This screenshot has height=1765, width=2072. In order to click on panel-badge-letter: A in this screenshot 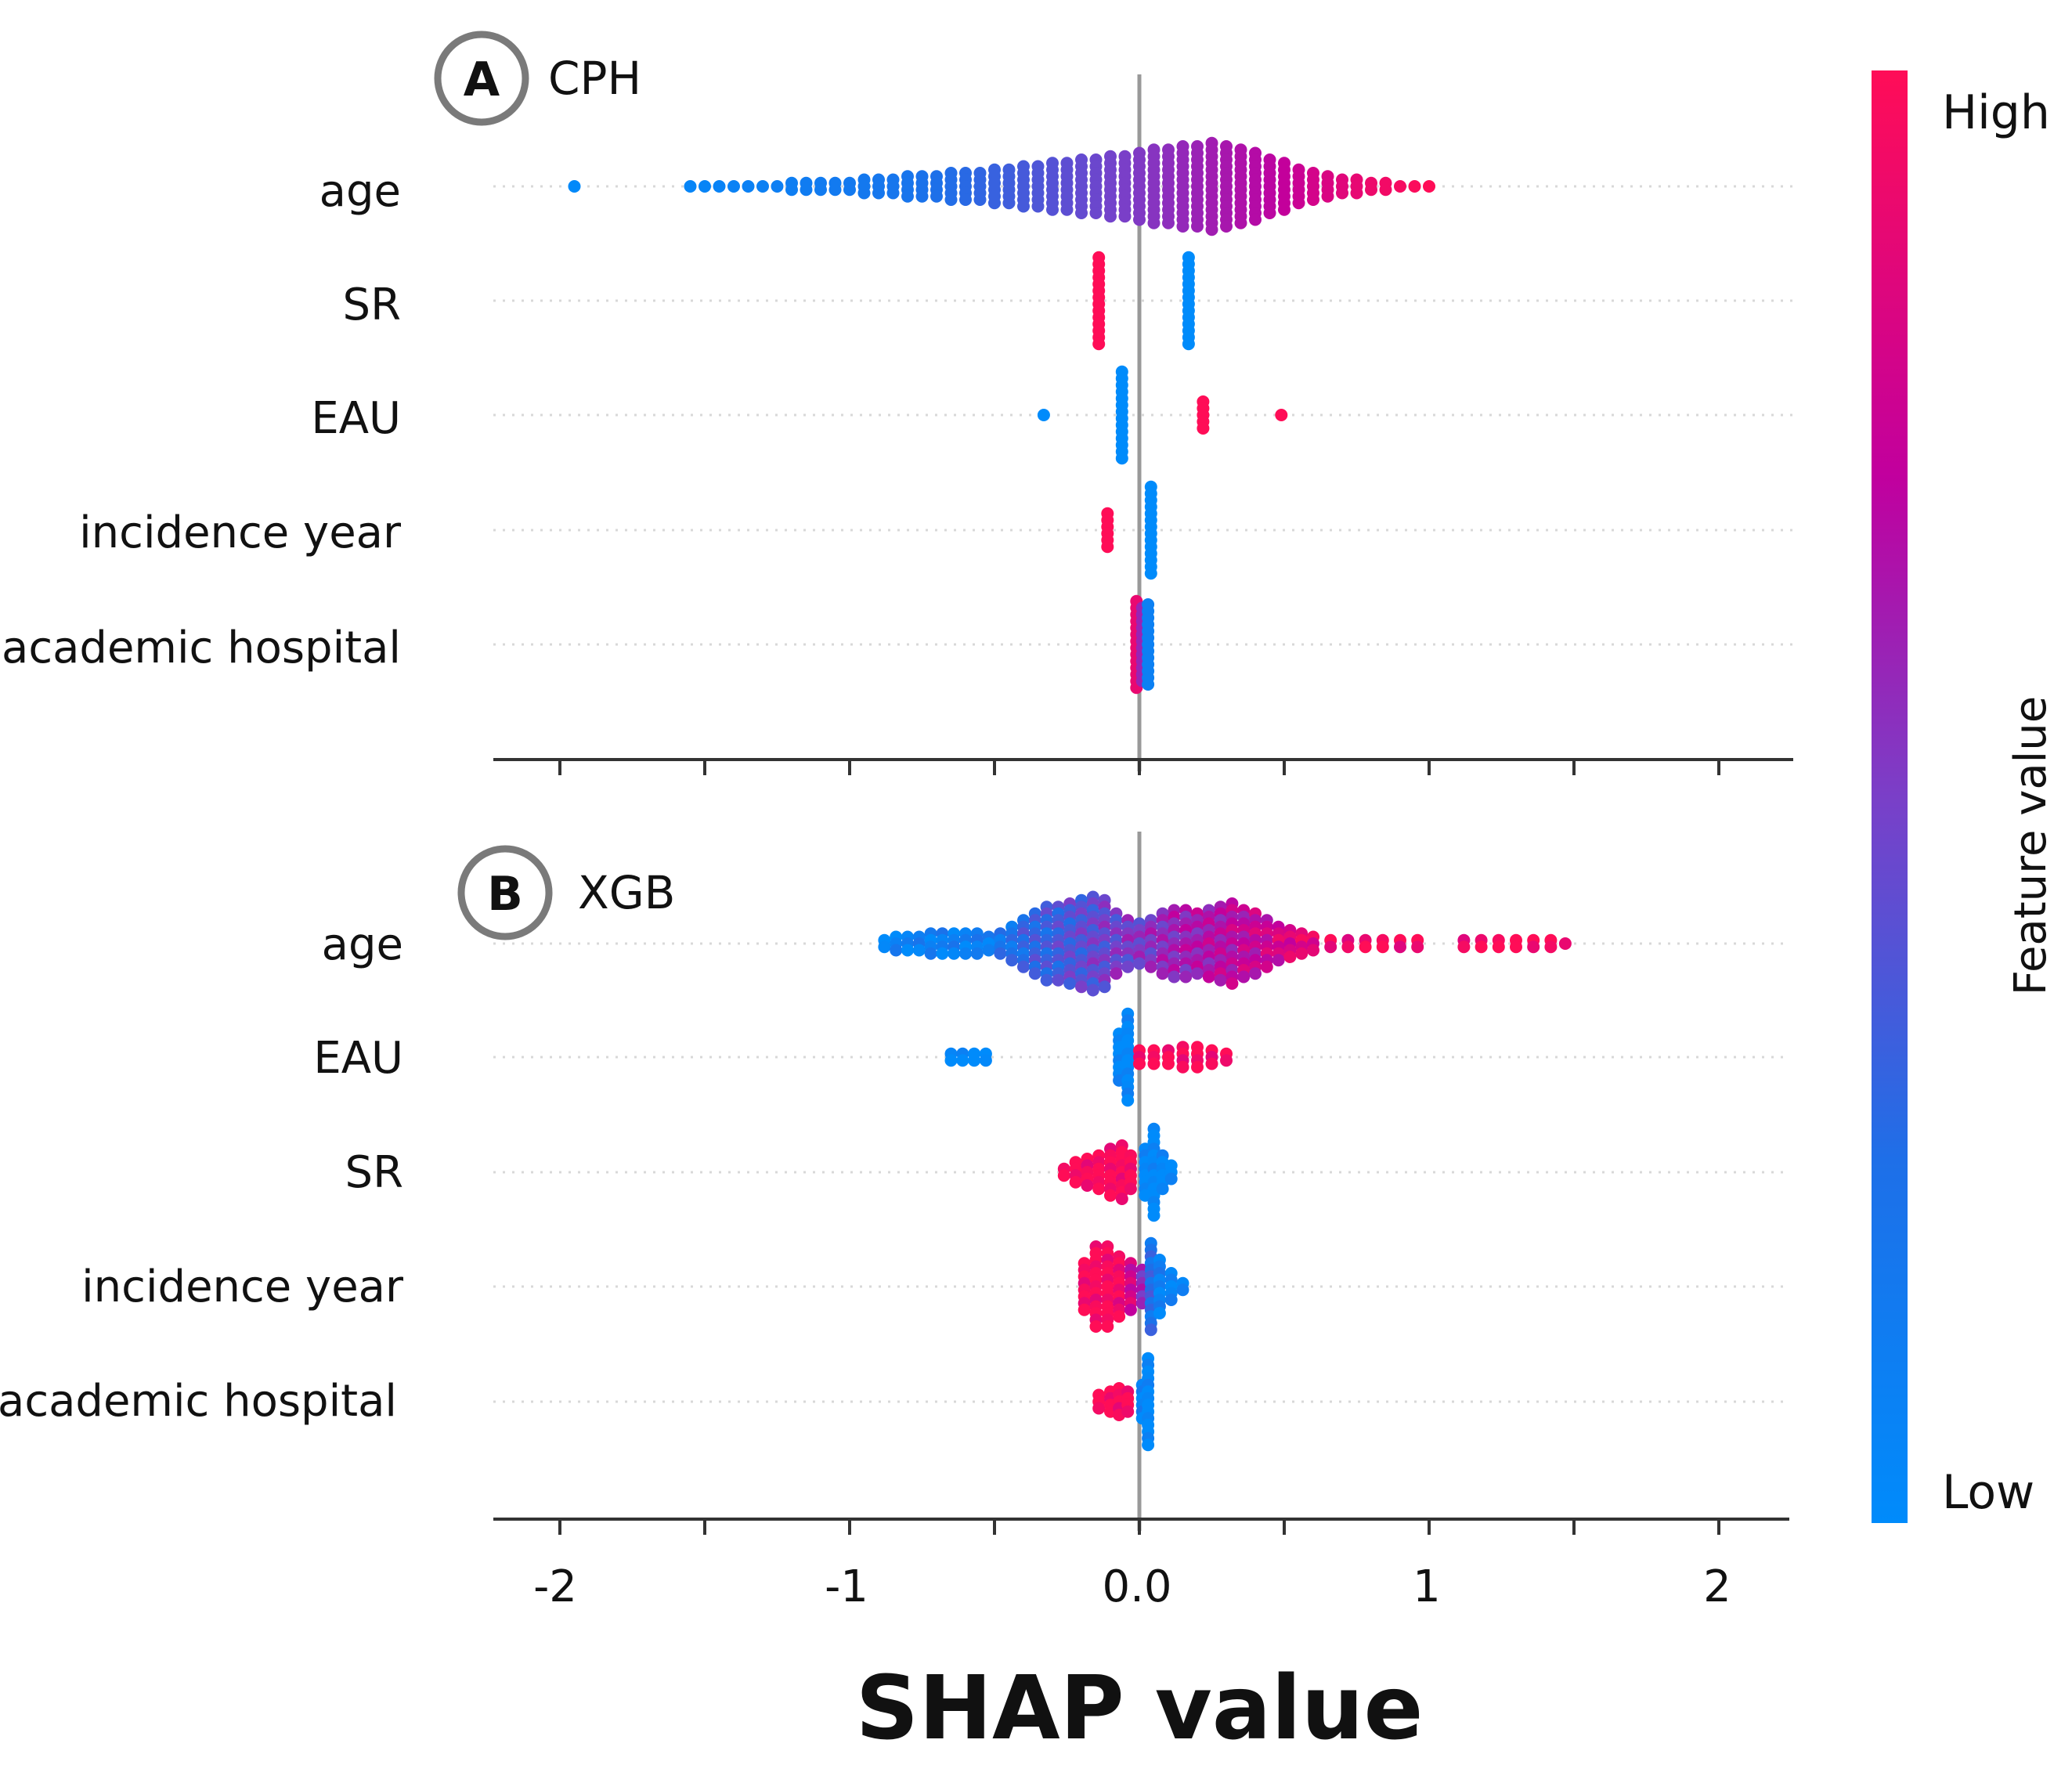, I will do `click(482, 79)`.